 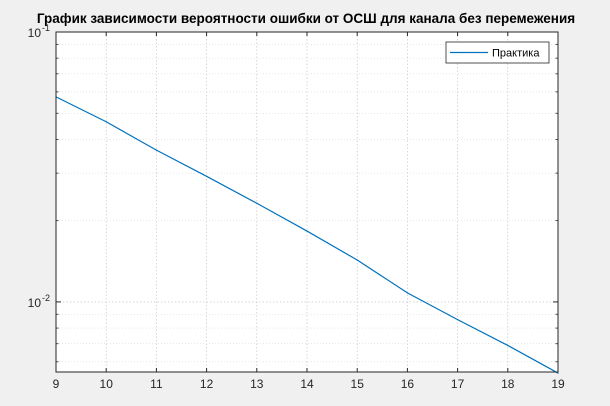 I want to click on x-tick-label: 16, so click(x=408, y=384).